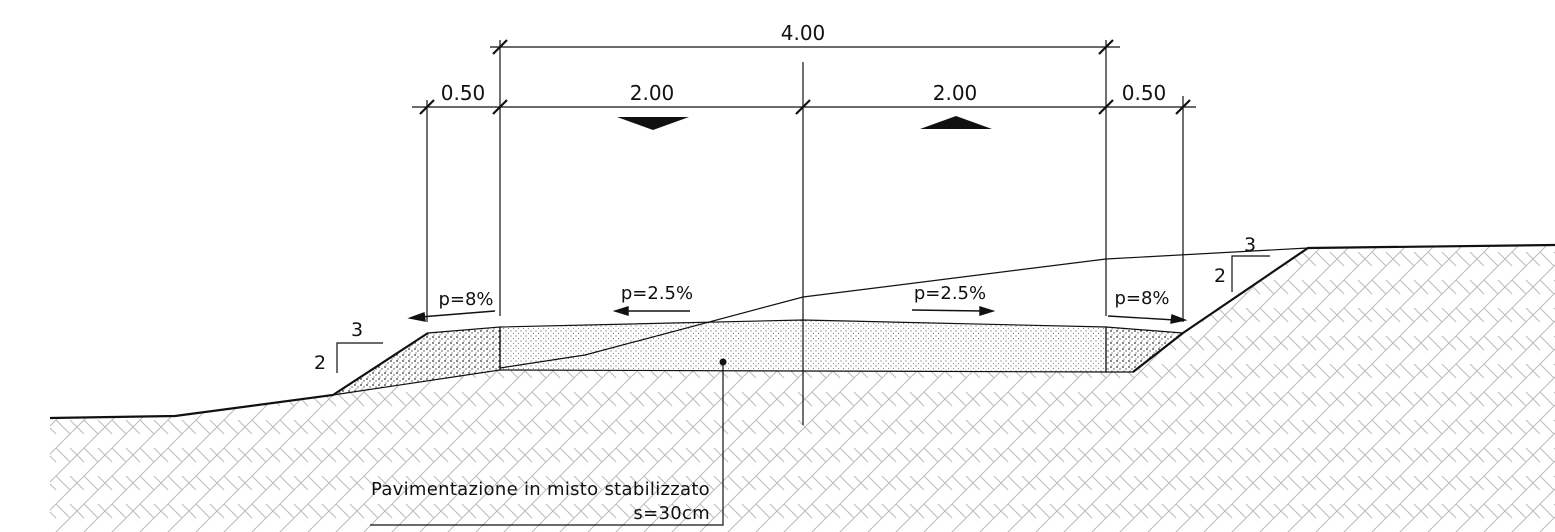  What do you see at coordinates (1250, 273) in the screenshot?
I see `ratio-symbol-right` at bounding box center [1250, 273].